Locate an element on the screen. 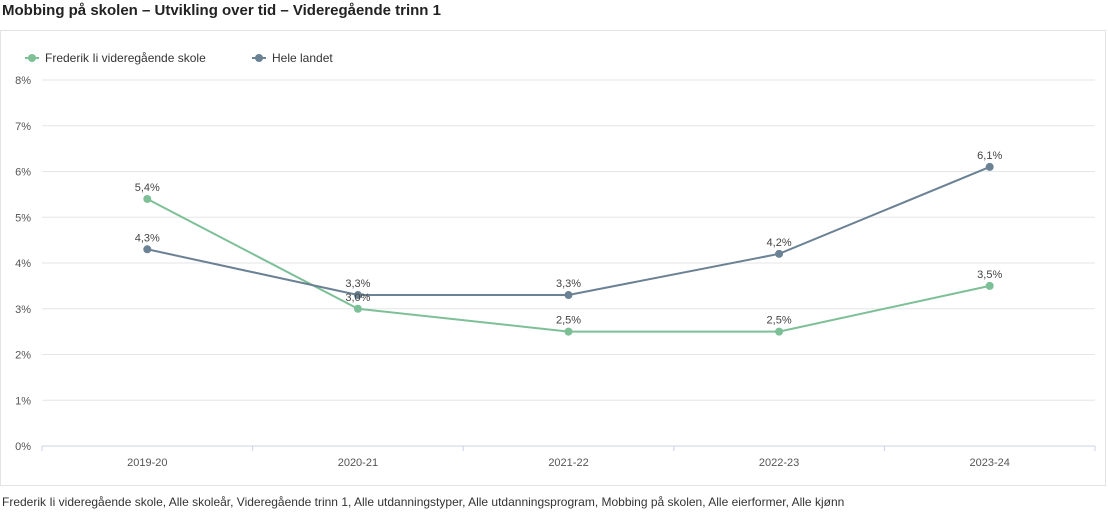 This screenshot has width=1108, height=513. y-tick-label: 4% is located at coordinates (23, 264).